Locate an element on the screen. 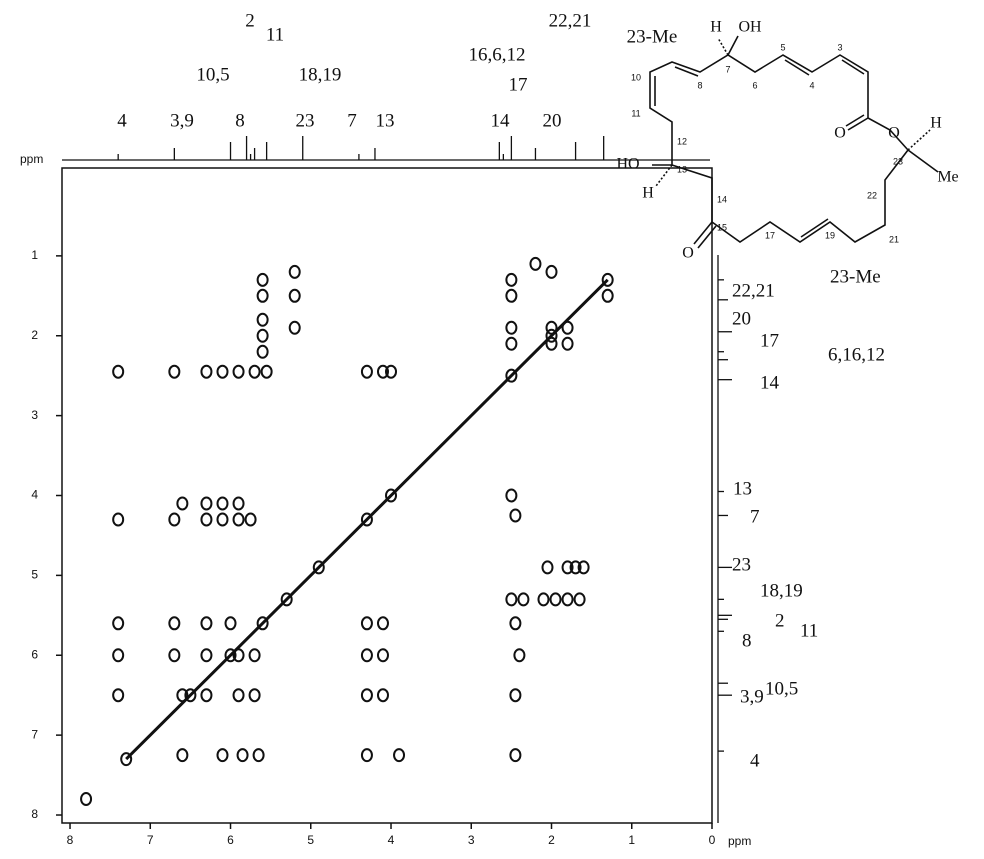 Image resolution: width=984 pixels, height=859 pixels. top-peak-label: 7 is located at coordinates (352, 120).